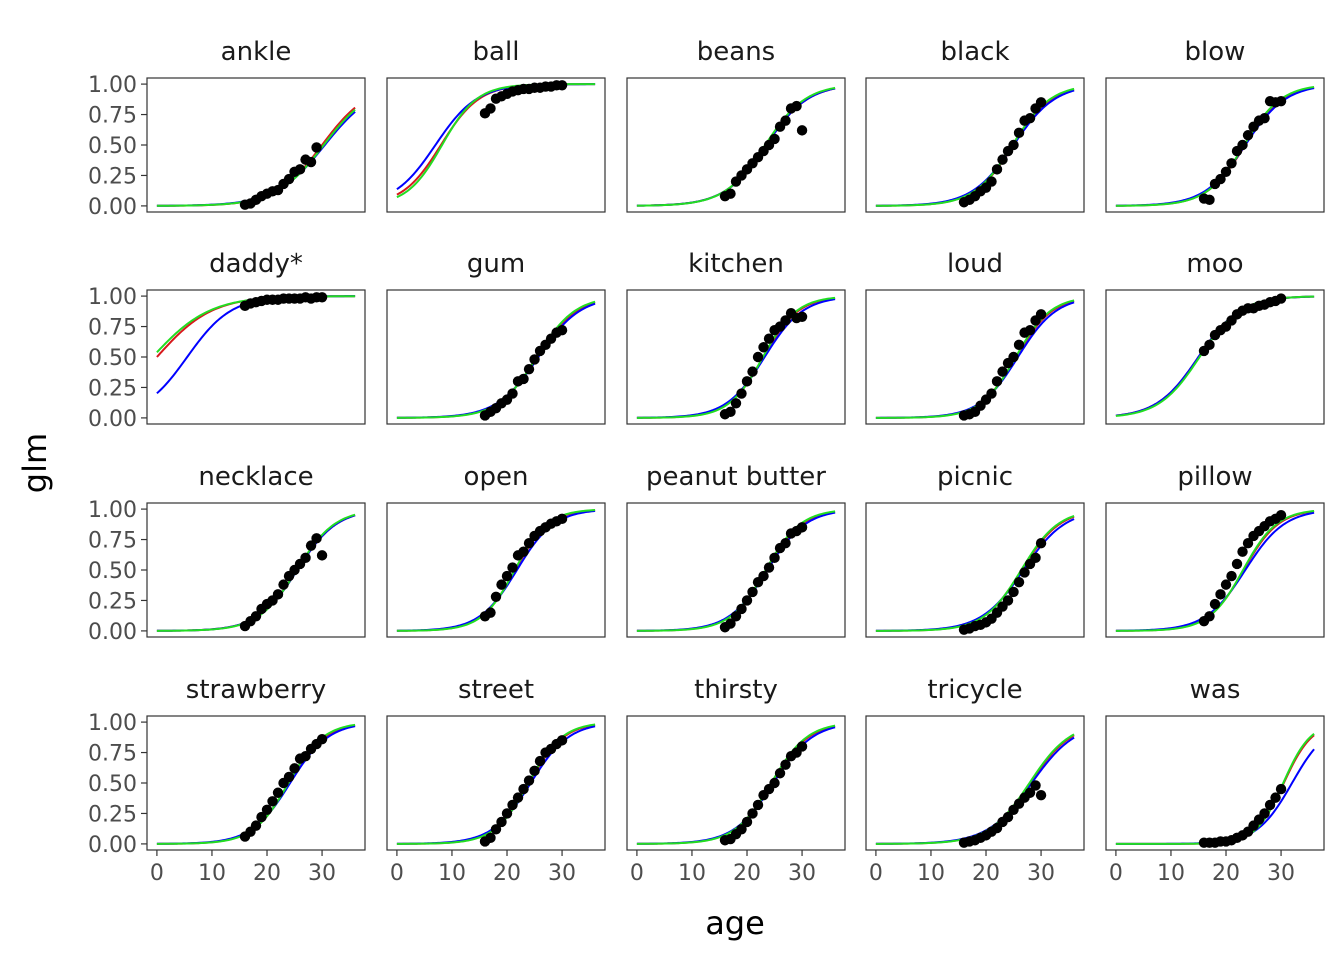  I want to click on panel-title: thirsty, so click(736, 690).